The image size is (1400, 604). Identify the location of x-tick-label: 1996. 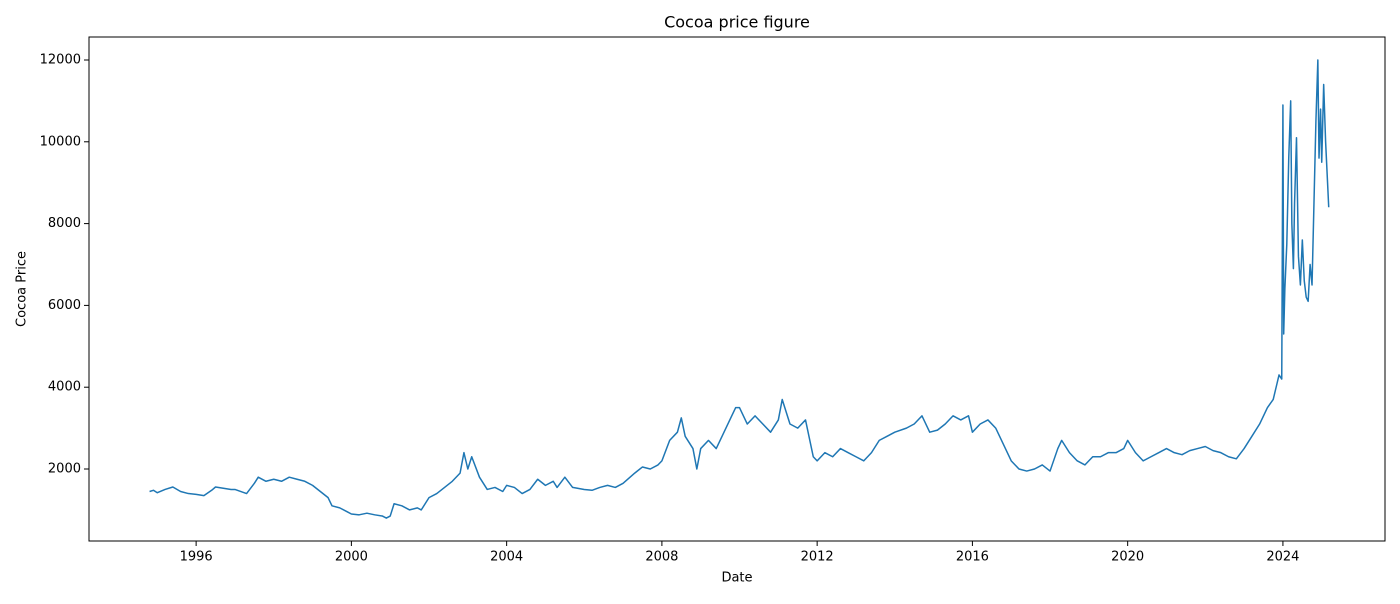
(196, 557).